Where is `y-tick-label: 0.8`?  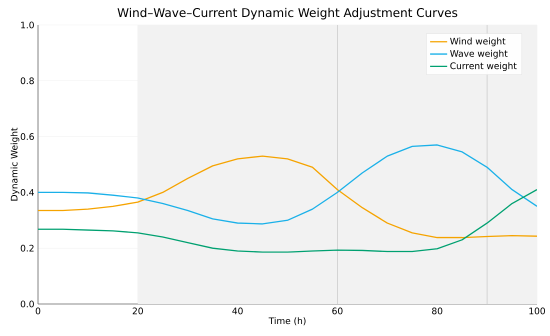 y-tick-label: 0.8 is located at coordinates (27, 80).